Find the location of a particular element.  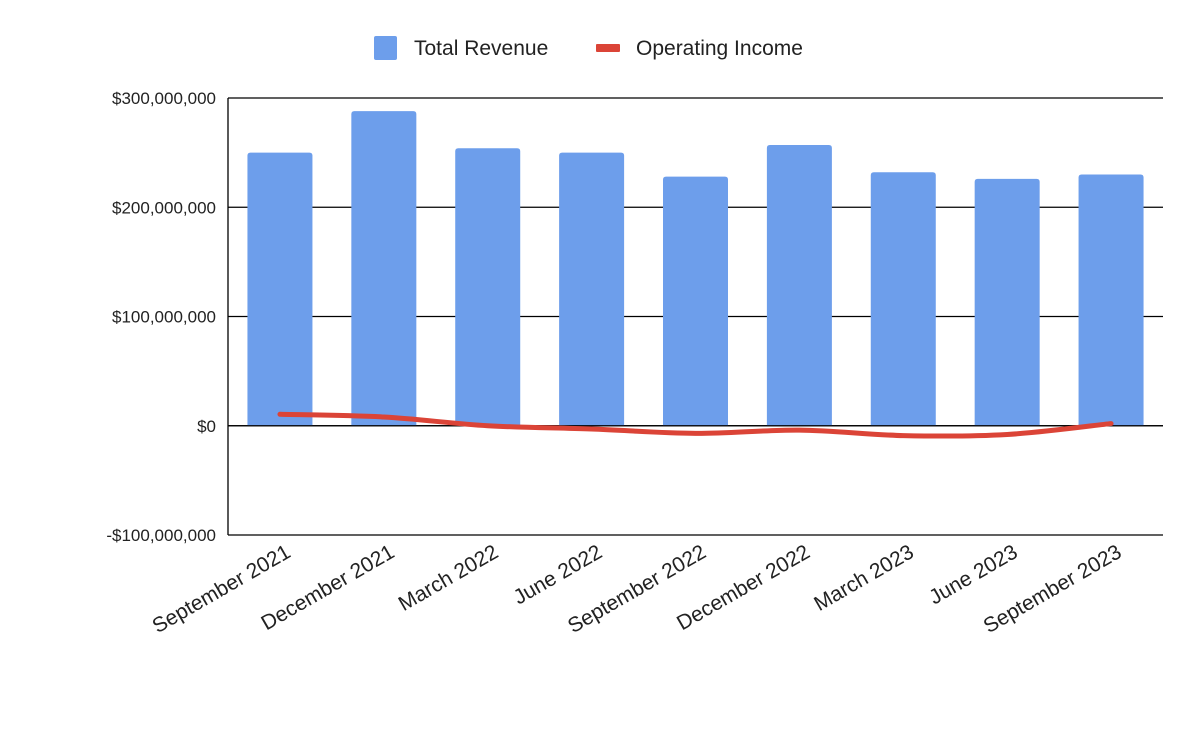

line-operating-income is located at coordinates (695, 425).